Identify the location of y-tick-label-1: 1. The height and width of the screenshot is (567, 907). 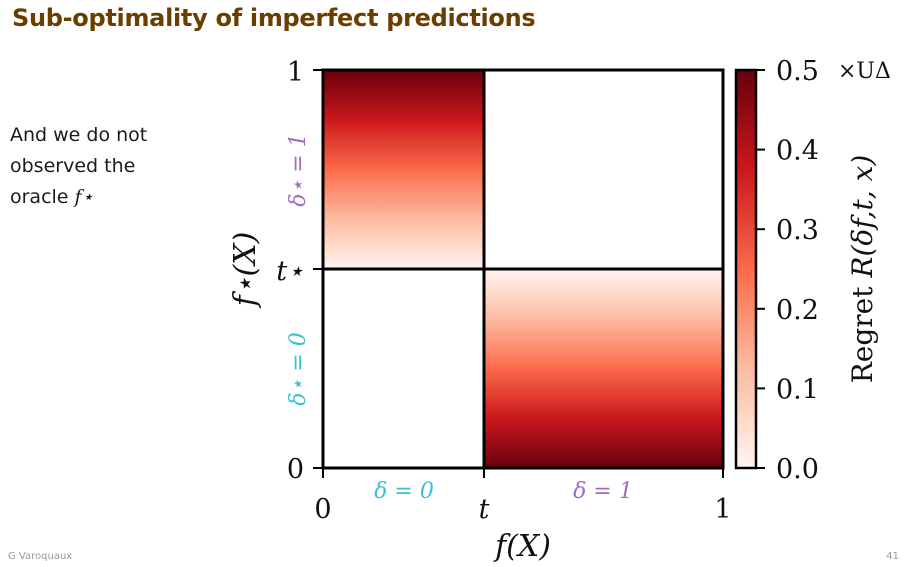
(295, 72).